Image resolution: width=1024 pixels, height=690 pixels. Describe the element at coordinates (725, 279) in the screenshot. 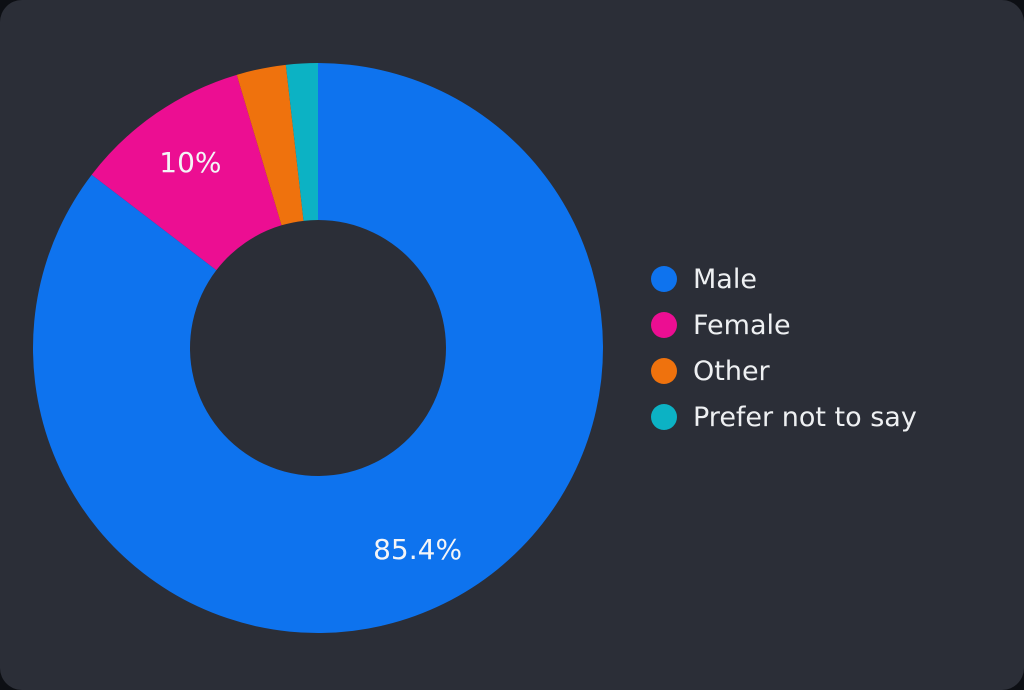

I see `legend-label-male: Male` at that location.